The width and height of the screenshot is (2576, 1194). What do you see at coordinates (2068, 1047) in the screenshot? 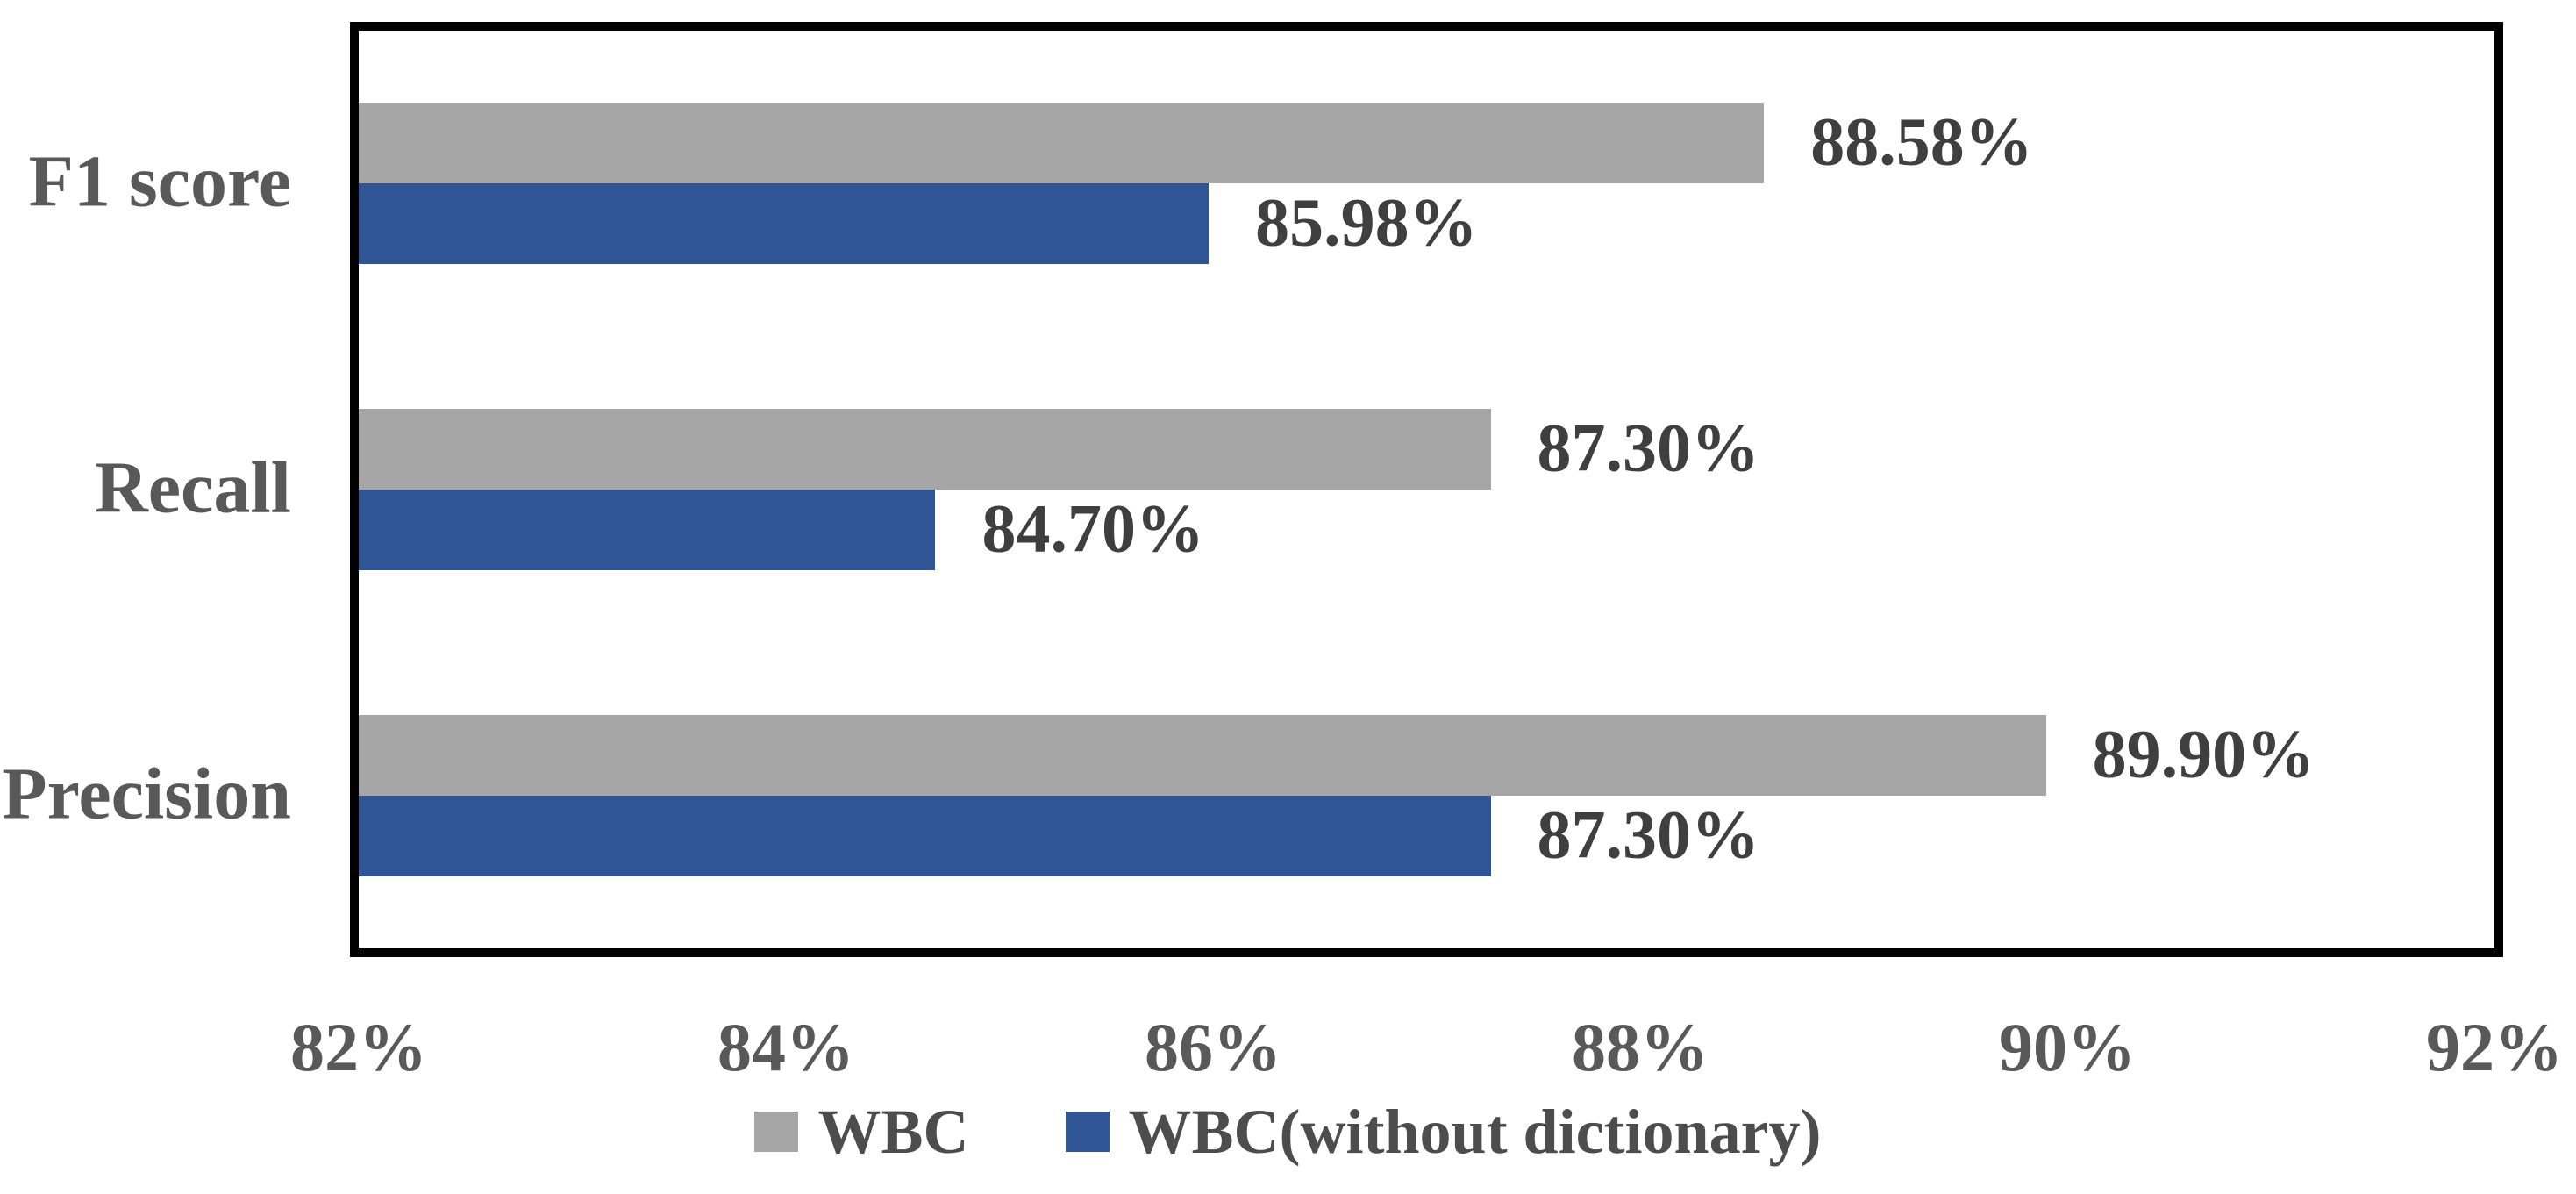
I see `x-tick-90: 90%` at bounding box center [2068, 1047].